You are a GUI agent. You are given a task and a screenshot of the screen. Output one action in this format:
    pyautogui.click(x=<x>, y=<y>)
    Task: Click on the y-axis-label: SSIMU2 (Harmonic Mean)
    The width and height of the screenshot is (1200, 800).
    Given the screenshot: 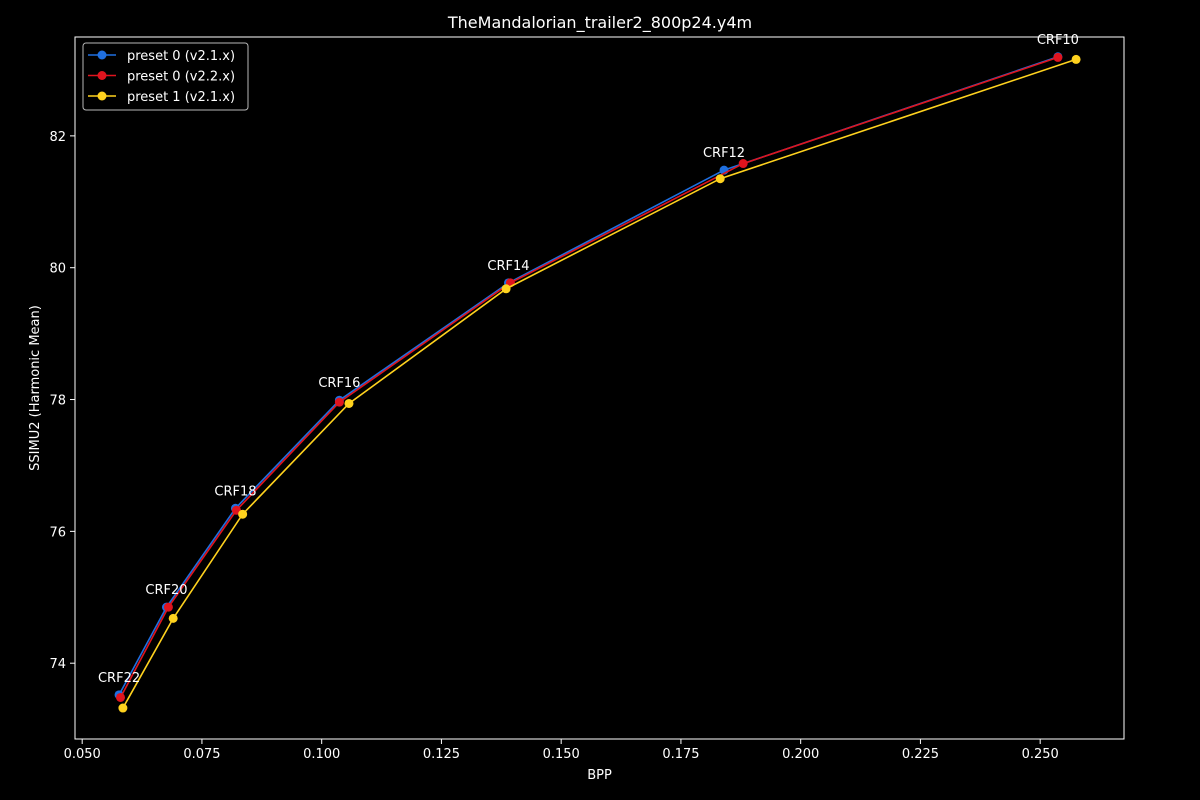 What is the action you would take?
    pyautogui.click(x=35, y=388)
    